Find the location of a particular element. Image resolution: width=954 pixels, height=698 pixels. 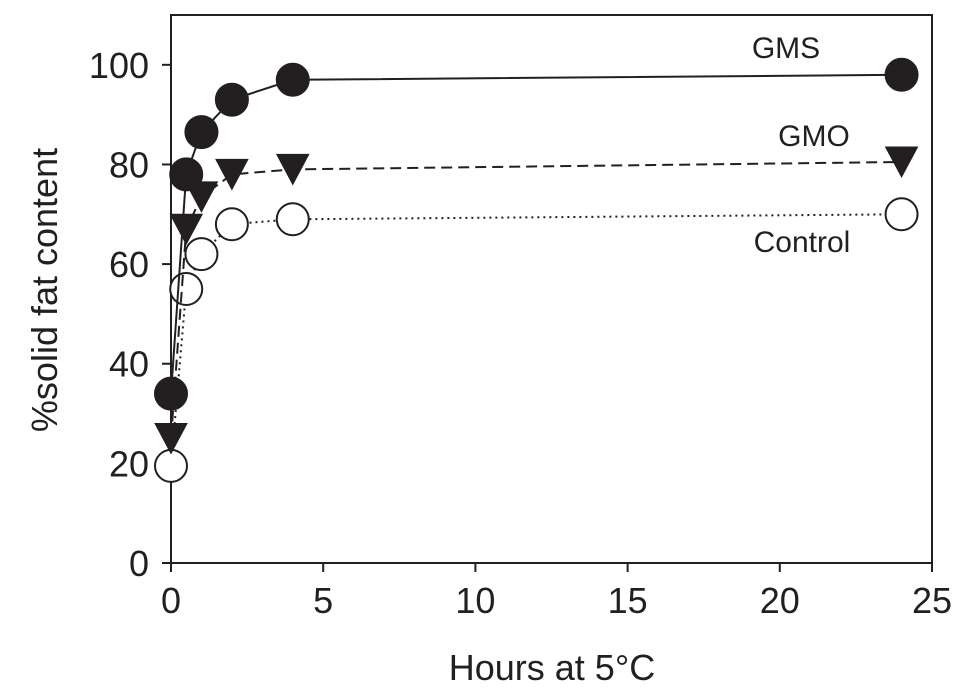

y-tick-label: 100 is located at coordinates (119, 65).